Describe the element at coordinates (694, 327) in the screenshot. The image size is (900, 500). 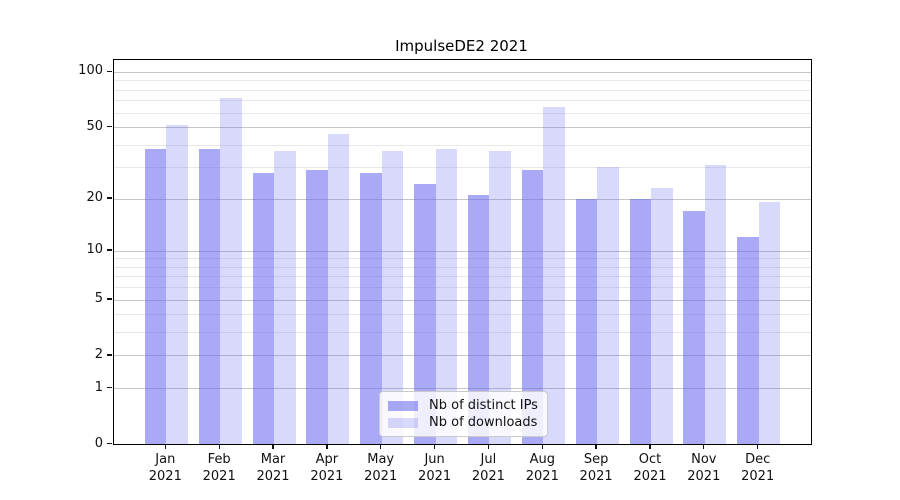
I see `bar-distinct-ips-nov` at that location.